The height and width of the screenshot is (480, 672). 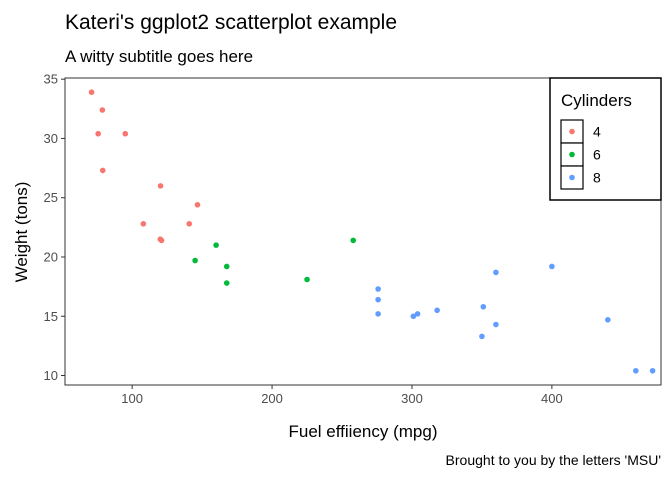 What do you see at coordinates (51, 316) in the screenshot?
I see `y-tick-label: 15` at bounding box center [51, 316].